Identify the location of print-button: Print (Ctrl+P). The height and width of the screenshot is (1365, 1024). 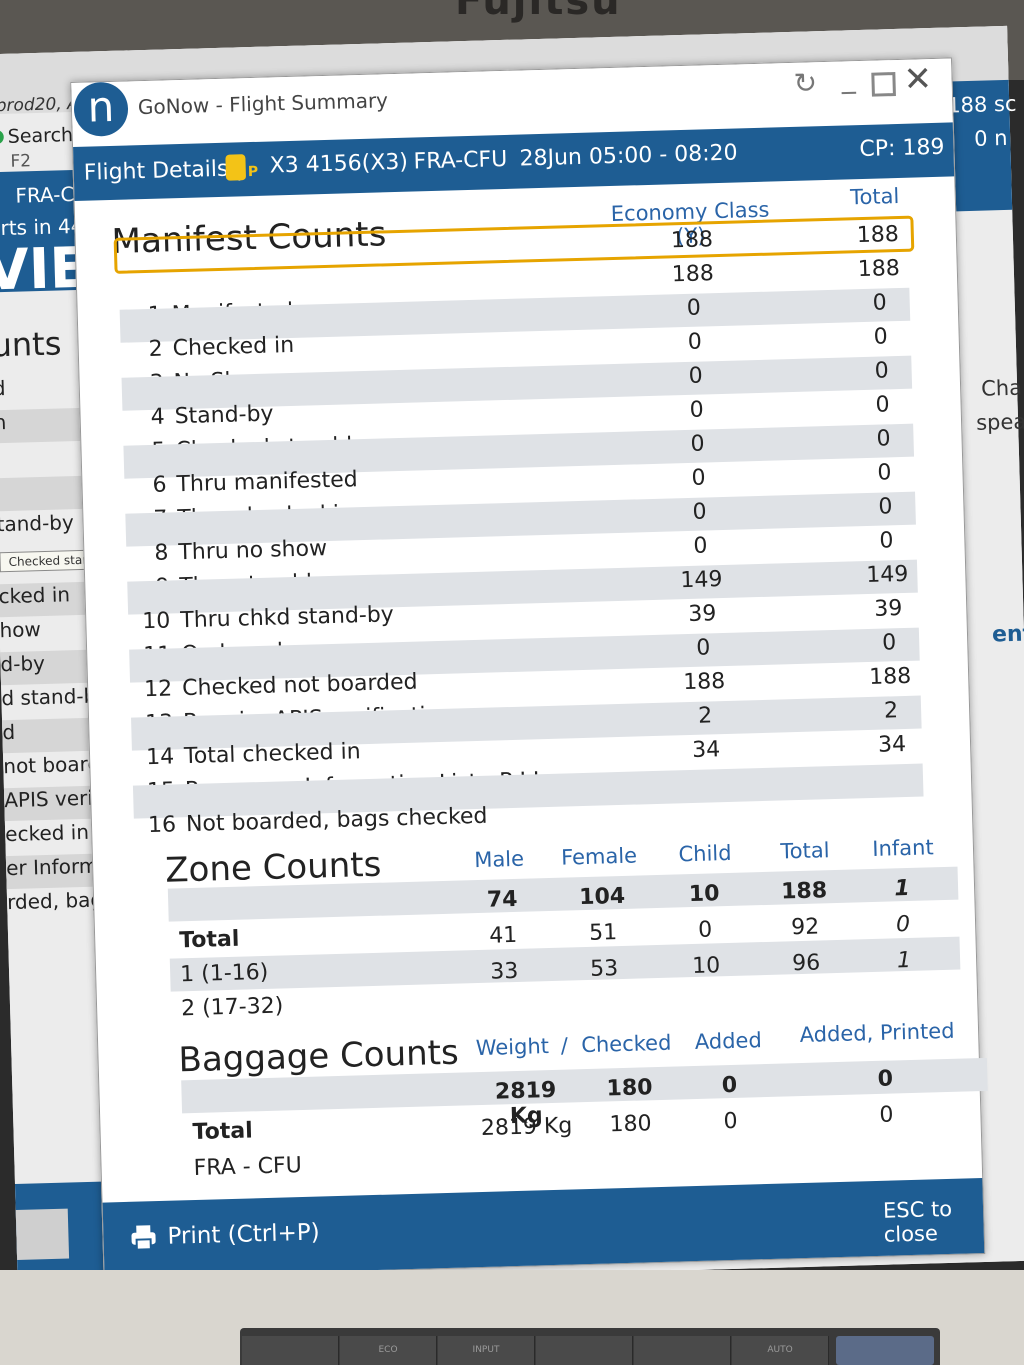
(224, 1235).